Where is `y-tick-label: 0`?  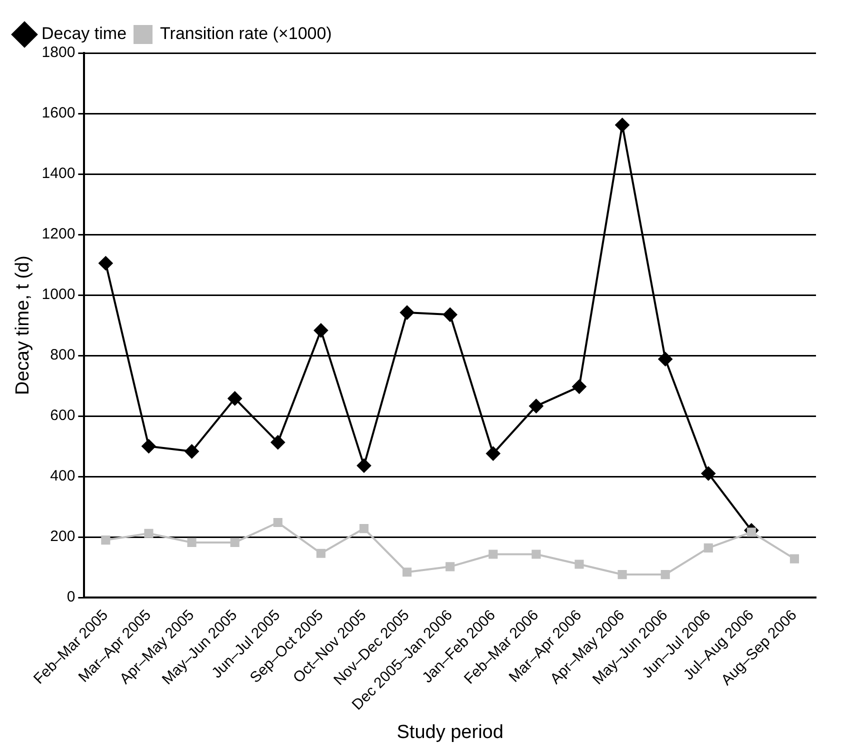 y-tick-label: 0 is located at coordinates (71, 597).